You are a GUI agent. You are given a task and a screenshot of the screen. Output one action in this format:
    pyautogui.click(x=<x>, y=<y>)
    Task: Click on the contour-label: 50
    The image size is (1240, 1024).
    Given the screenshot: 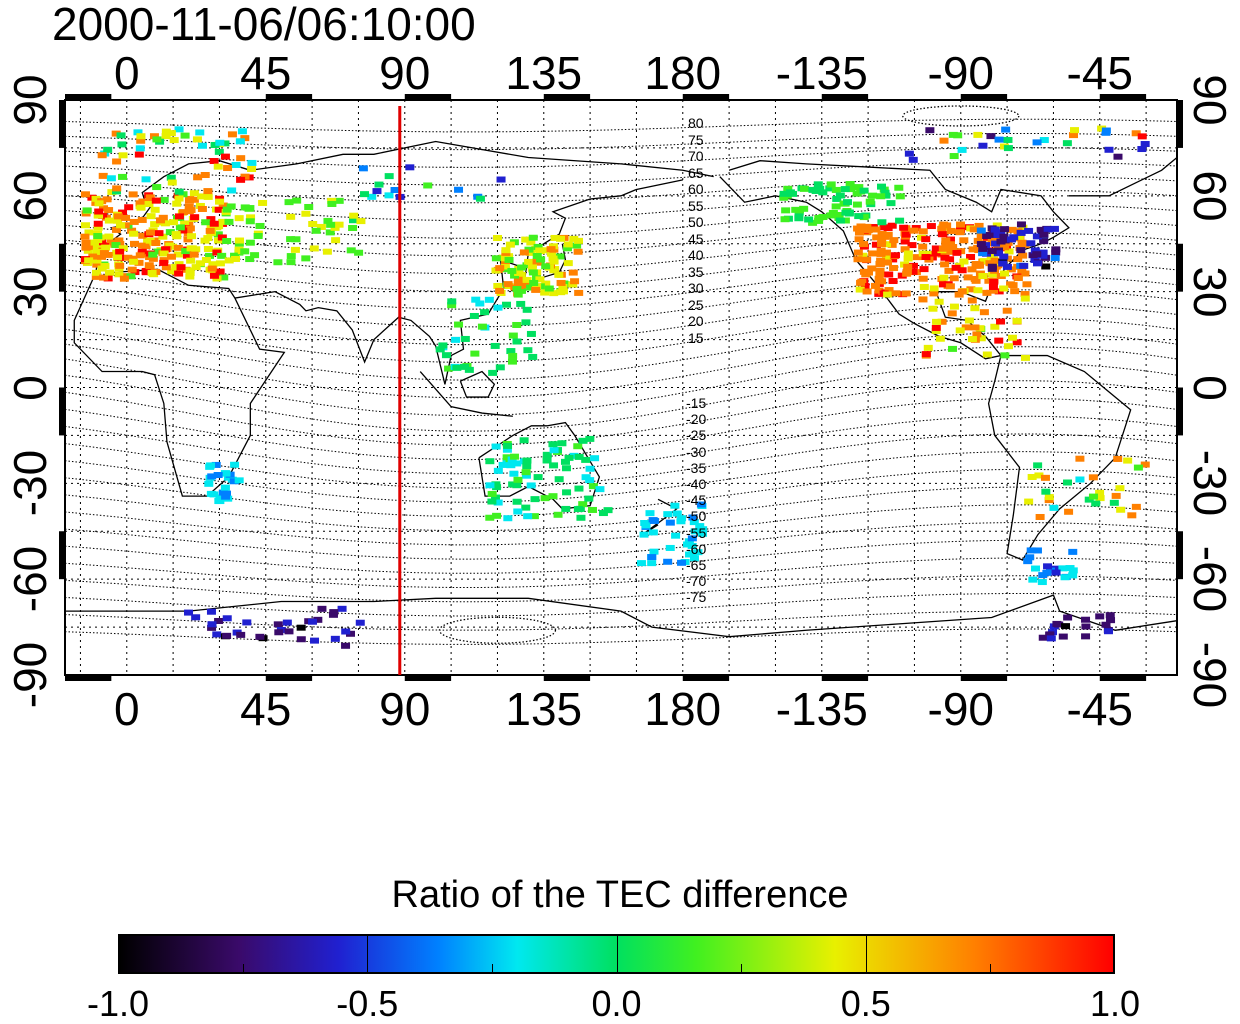 What is the action you would take?
    pyautogui.click(x=696, y=222)
    